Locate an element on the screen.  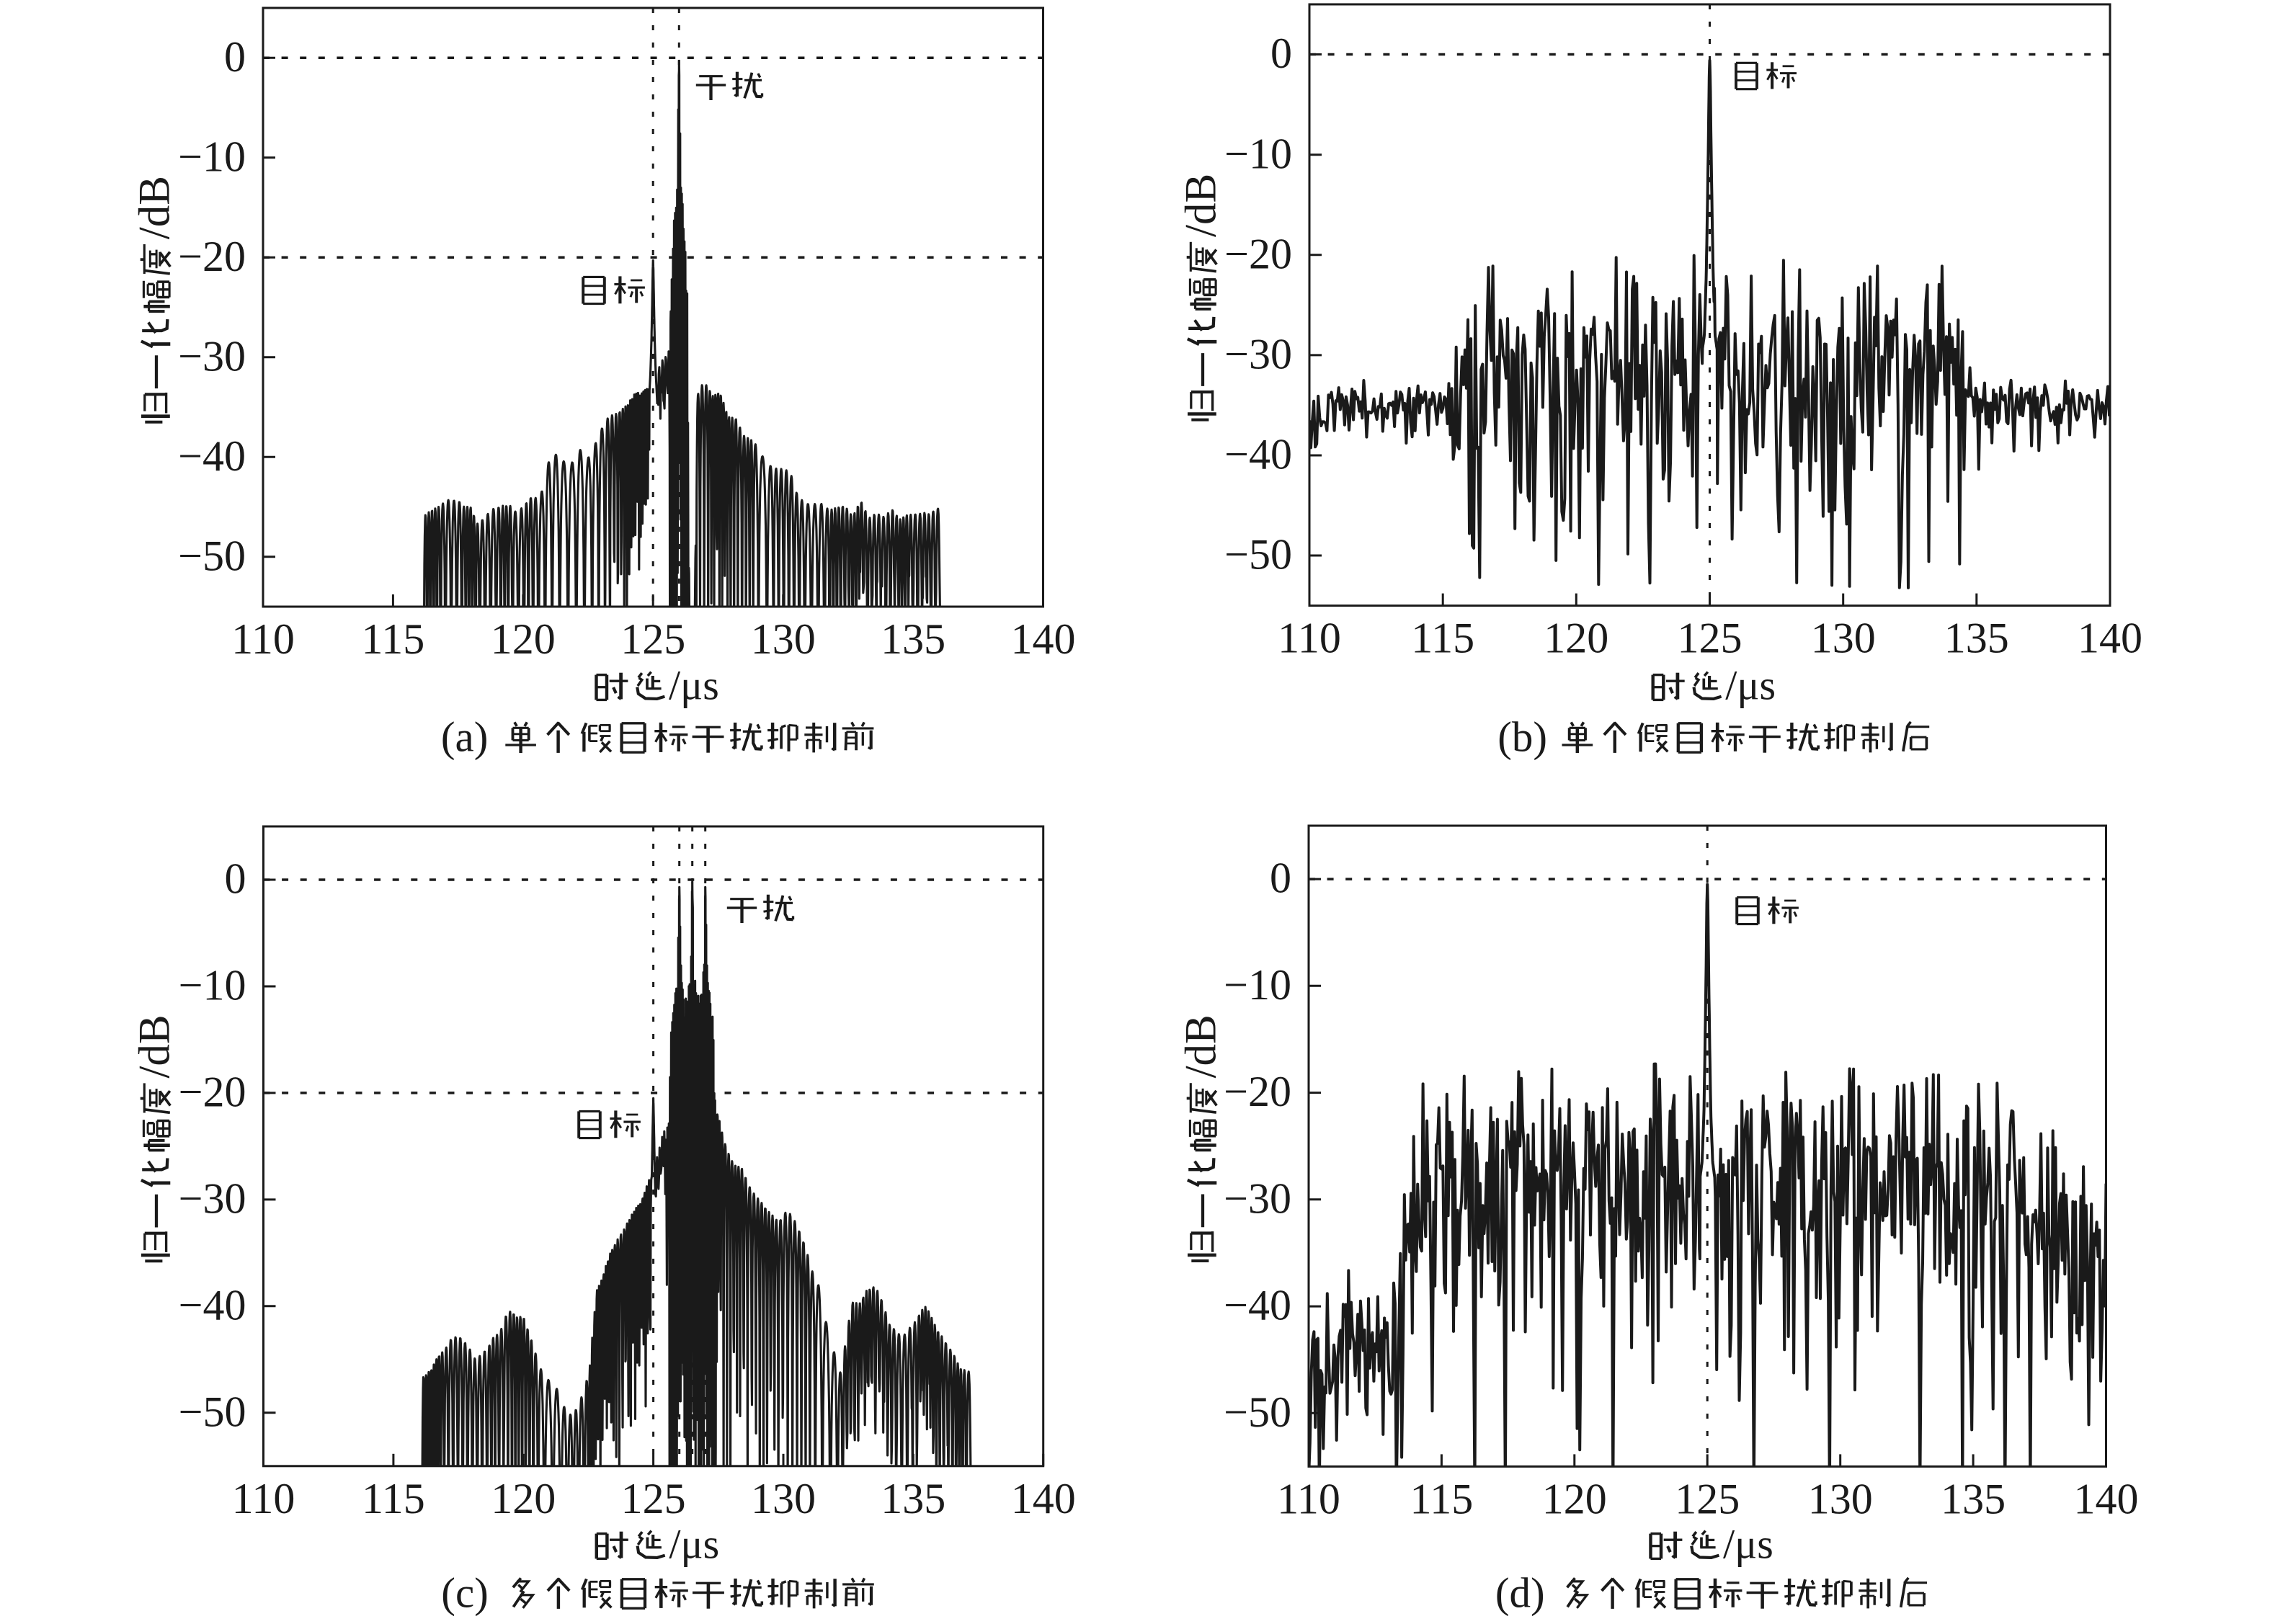
svg-text: (c) is located at coordinates (464, 1593).